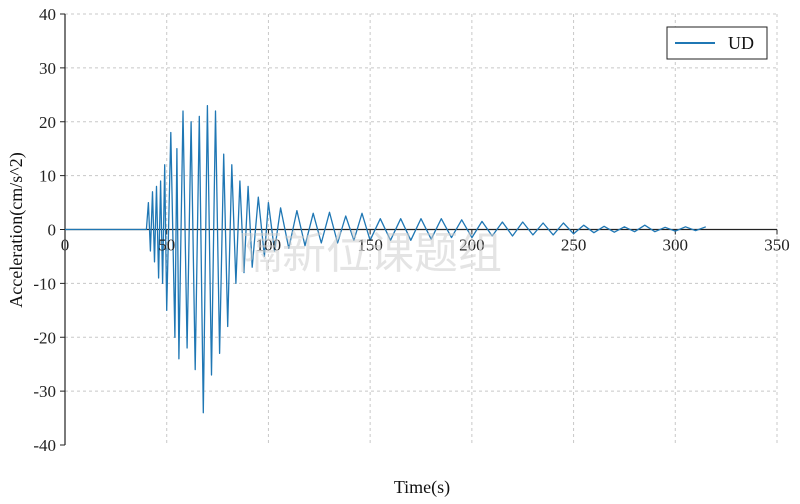 This screenshot has width=800, height=504. I want to click on watermark: 隔新位课题组, so click(370, 253).